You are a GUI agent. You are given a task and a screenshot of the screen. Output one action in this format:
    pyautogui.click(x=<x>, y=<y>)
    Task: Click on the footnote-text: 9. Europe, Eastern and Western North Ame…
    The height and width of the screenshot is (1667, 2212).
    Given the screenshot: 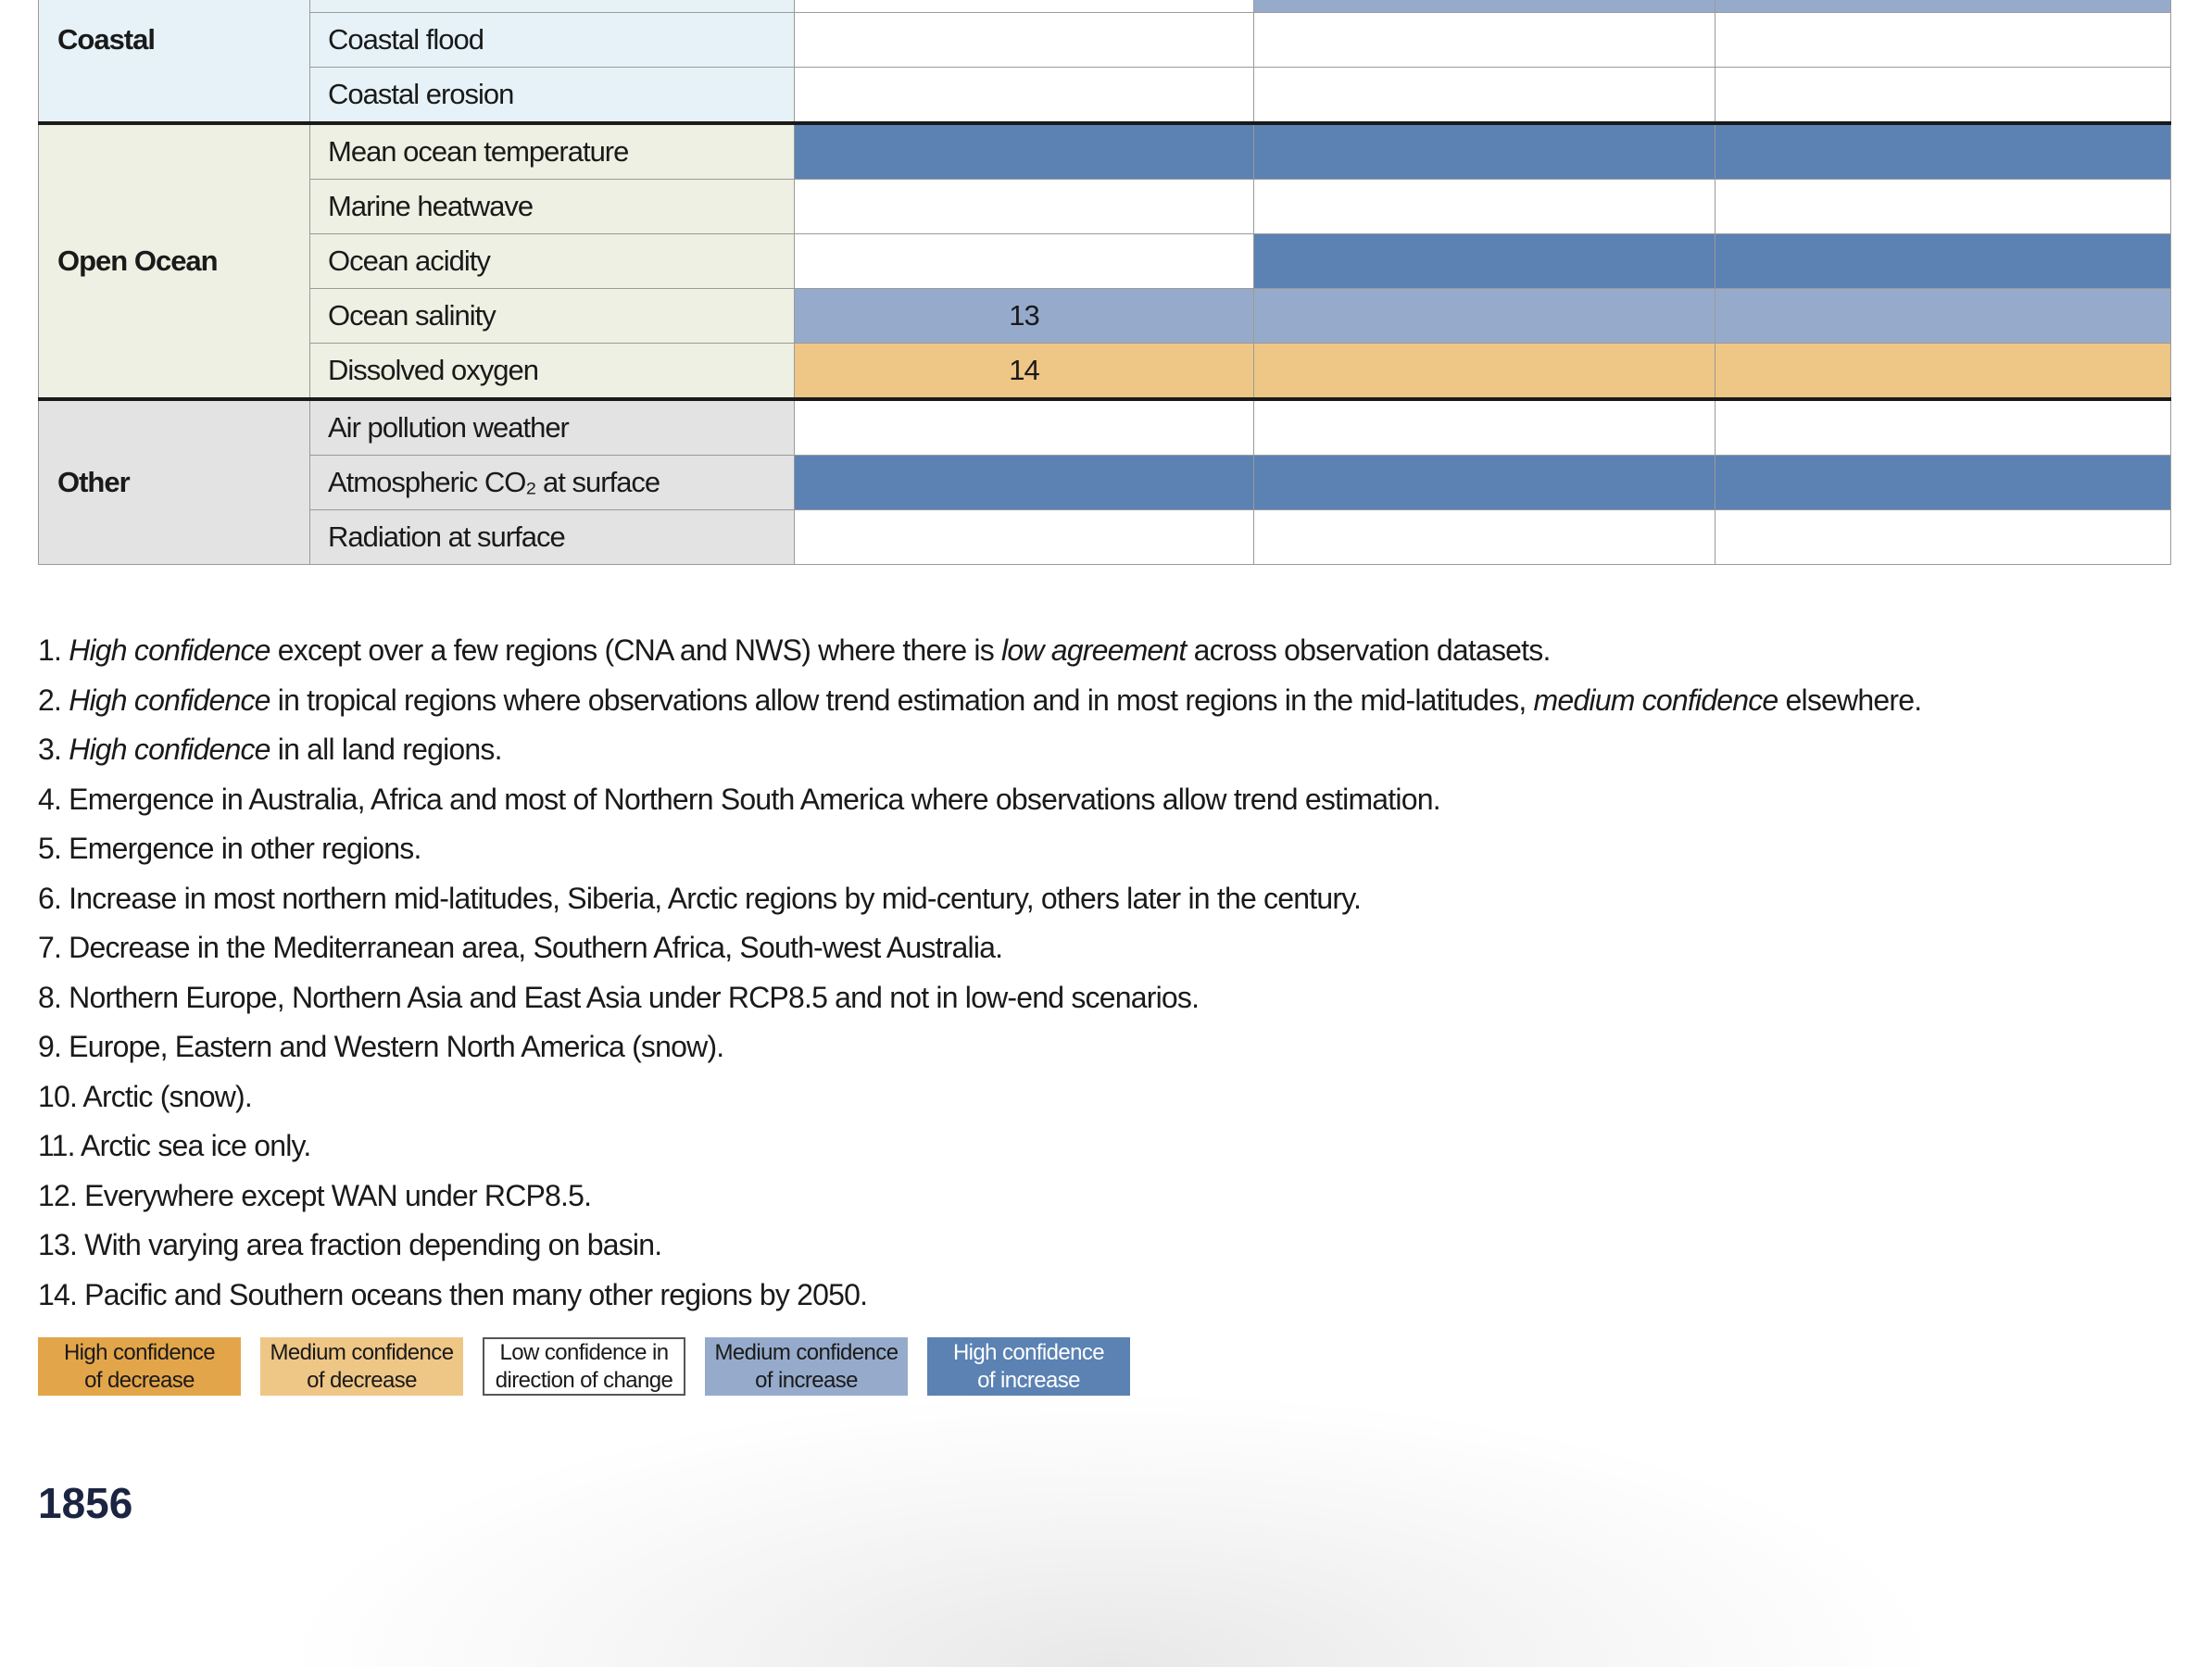 What is the action you would take?
    pyautogui.click(x=381, y=1046)
    